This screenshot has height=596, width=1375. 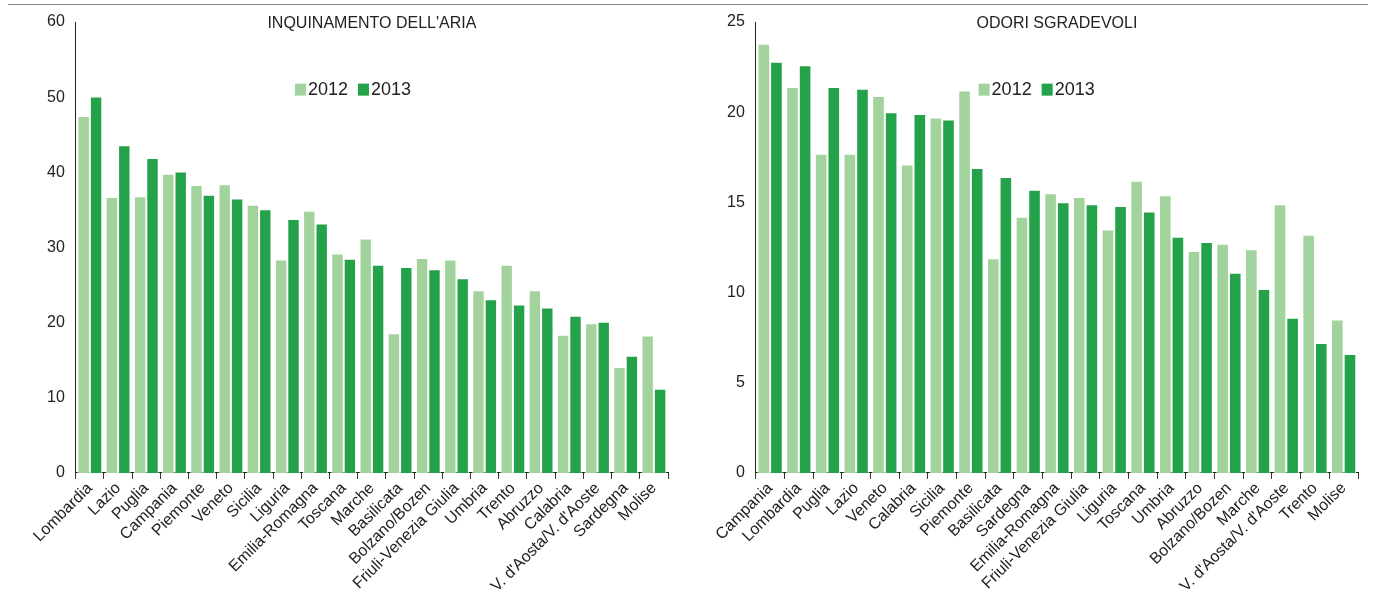 What do you see at coordinates (56, 246) in the screenshot?
I see `y-tick-label: 30` at bounding box center [56, 246].